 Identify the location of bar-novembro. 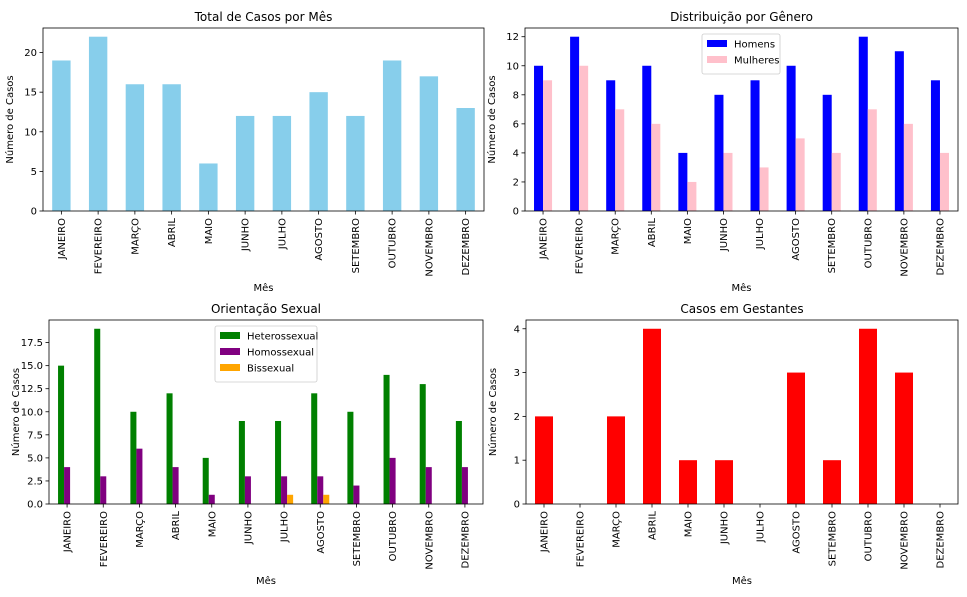
(429, 143).